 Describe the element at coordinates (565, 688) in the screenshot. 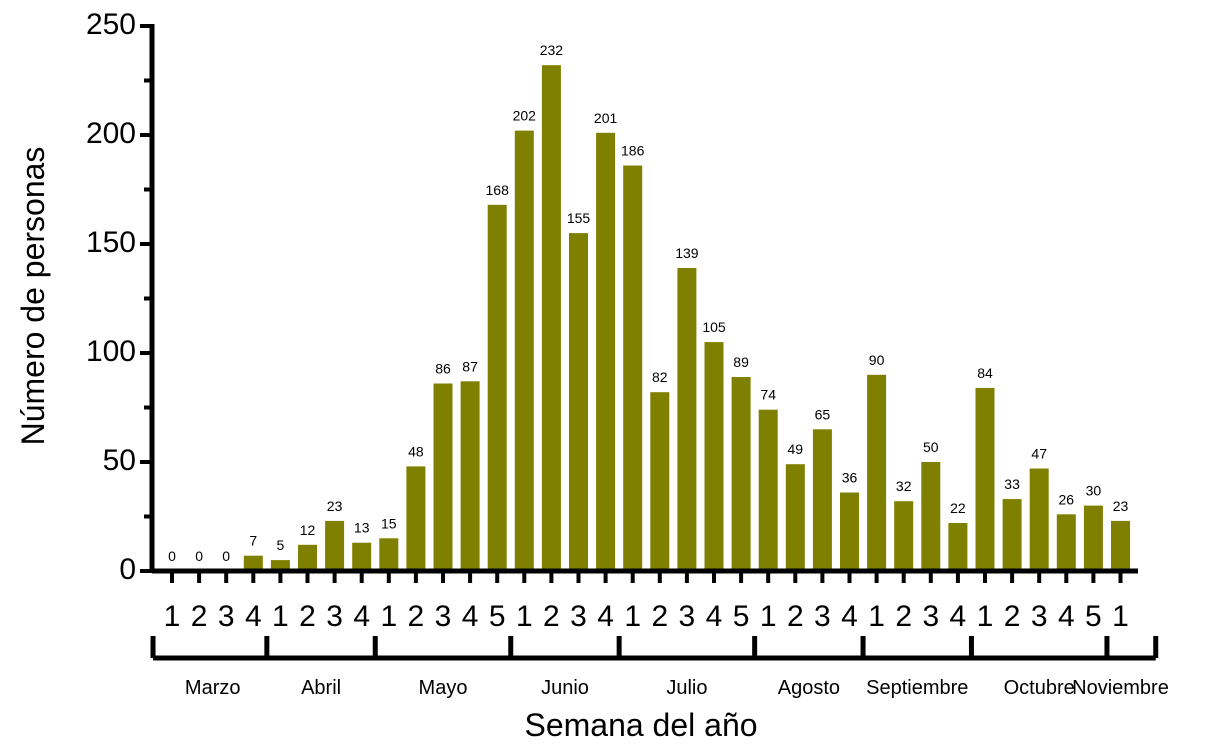

I see `month-label: Junio` at that location.